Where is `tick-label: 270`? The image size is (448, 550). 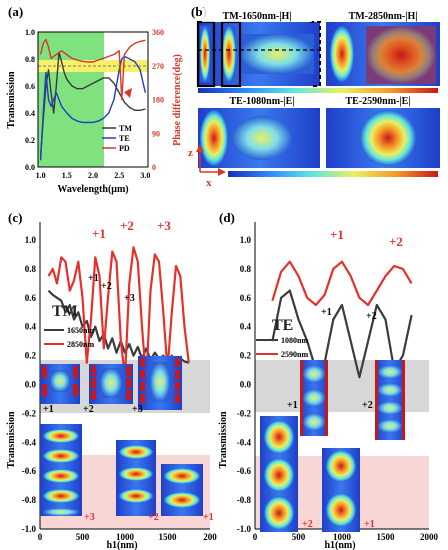 tick-label: 270 is located at coordinates (158, 66).